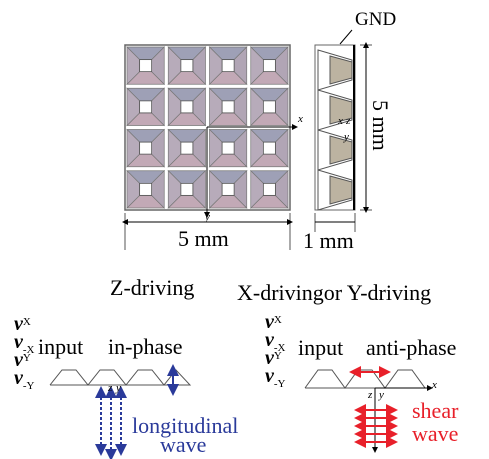 This screenshot has width=489, height=459. Describe the element at coordinates (334, 292) in the screenshot. I see `section-title: X-drivingor Y-driving` at that location.